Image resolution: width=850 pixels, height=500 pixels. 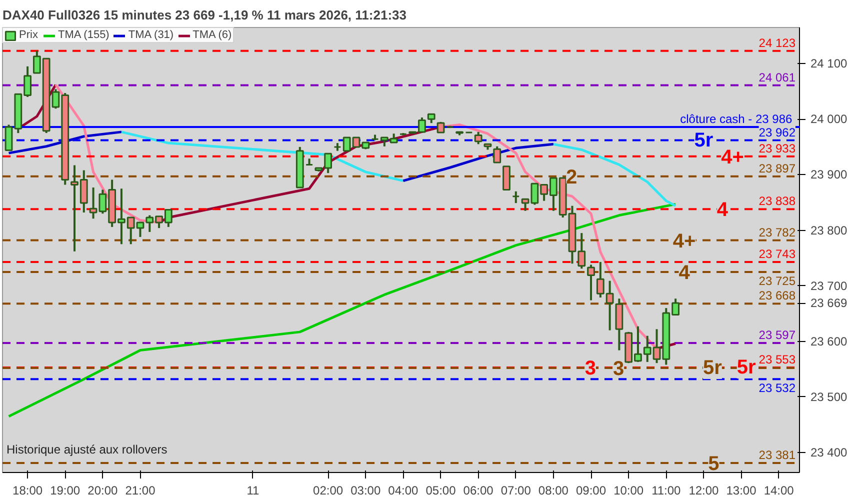 I want to click on ref-line-label: 23 962, so click(x=777, y=132).